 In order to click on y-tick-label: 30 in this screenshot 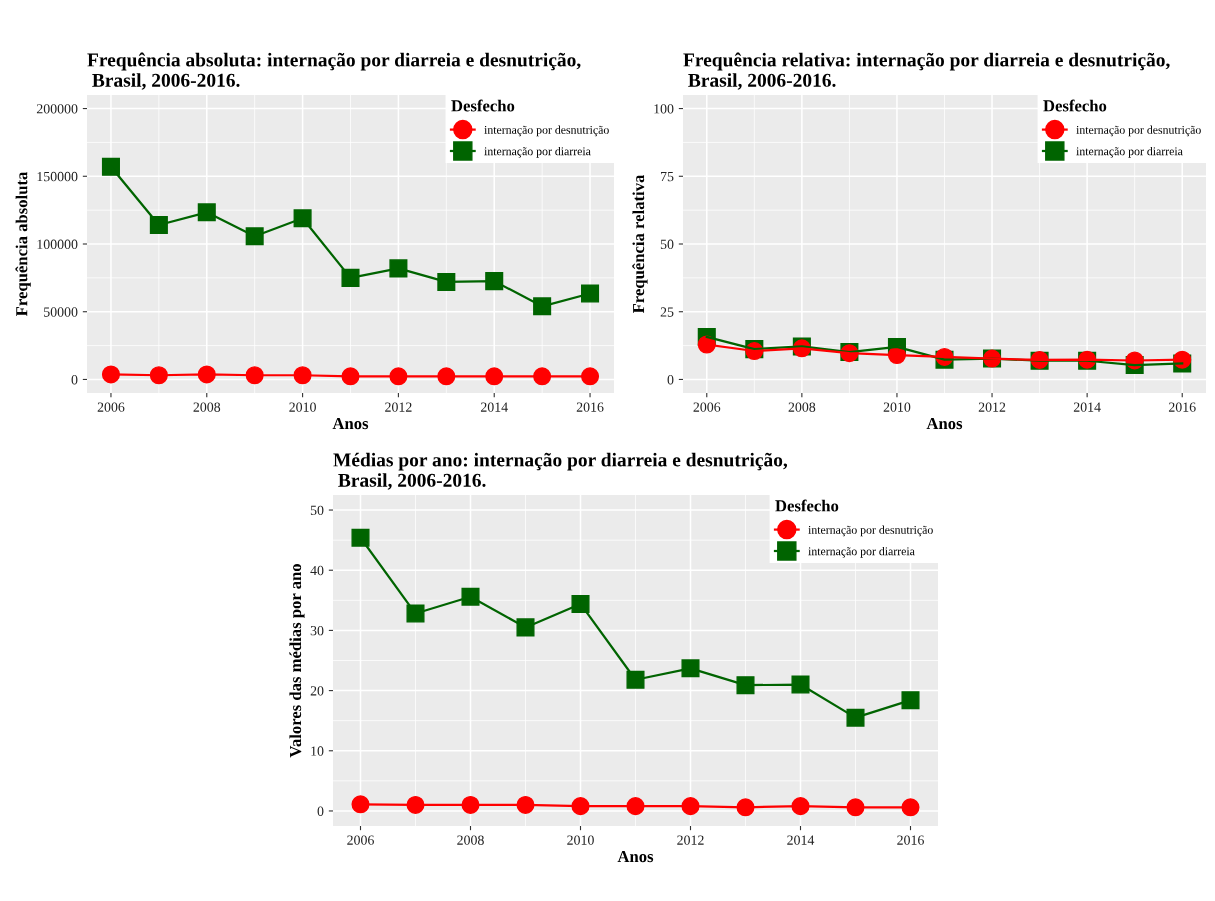, I will do `click(317, 630)`.